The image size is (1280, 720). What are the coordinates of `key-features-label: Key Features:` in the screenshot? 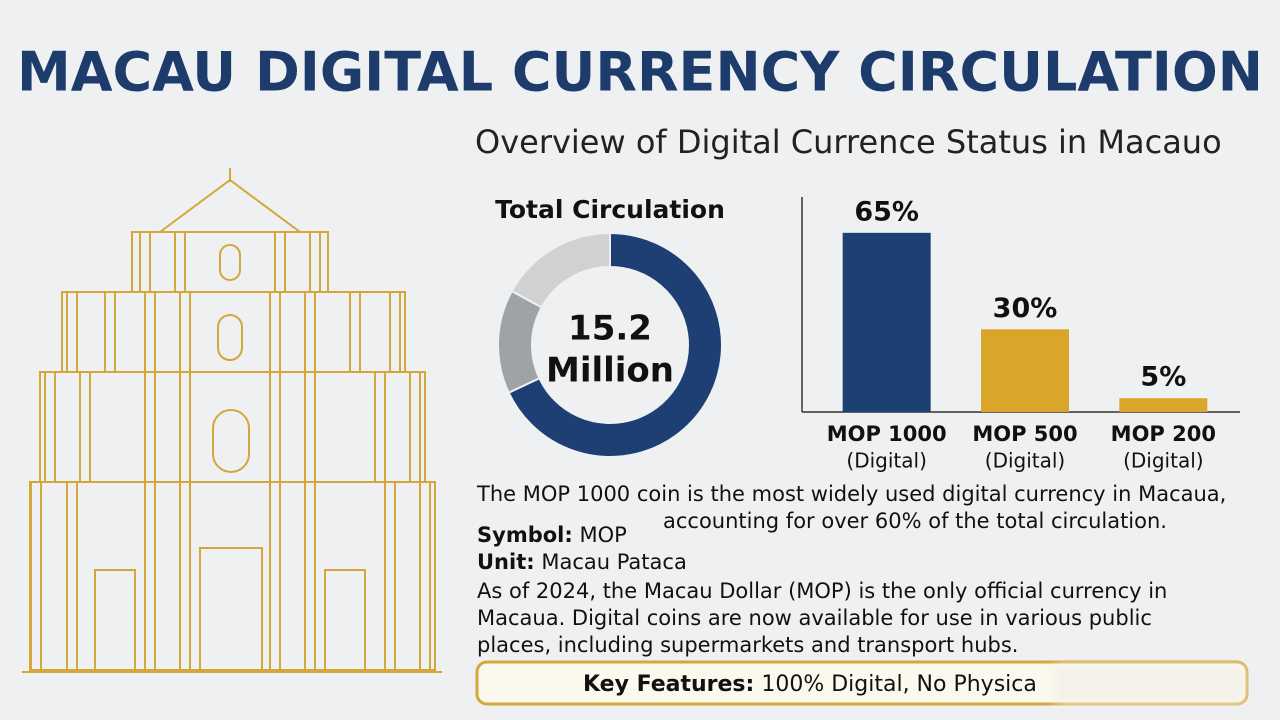 It's located at (668, 684).